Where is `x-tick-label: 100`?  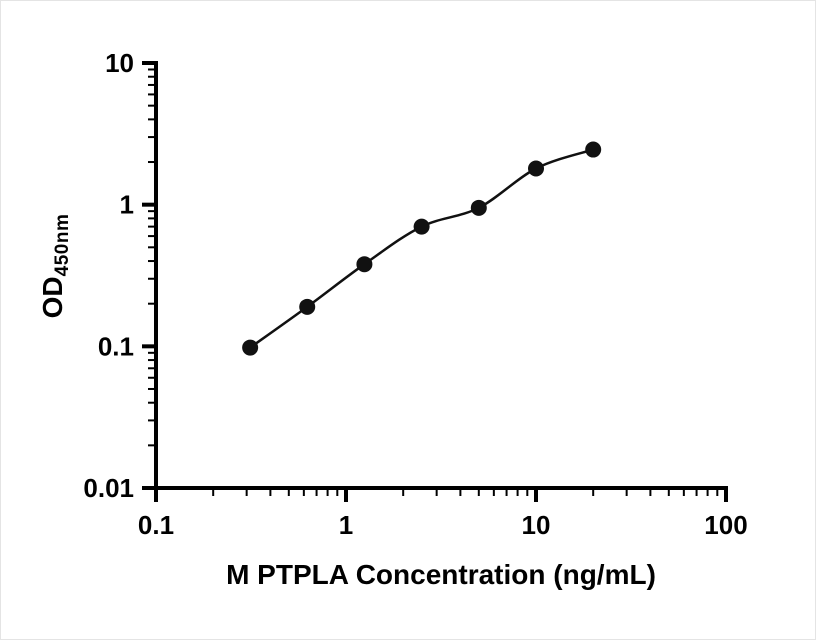 x-tick-label: 100 is located at coordinates (725, 525).